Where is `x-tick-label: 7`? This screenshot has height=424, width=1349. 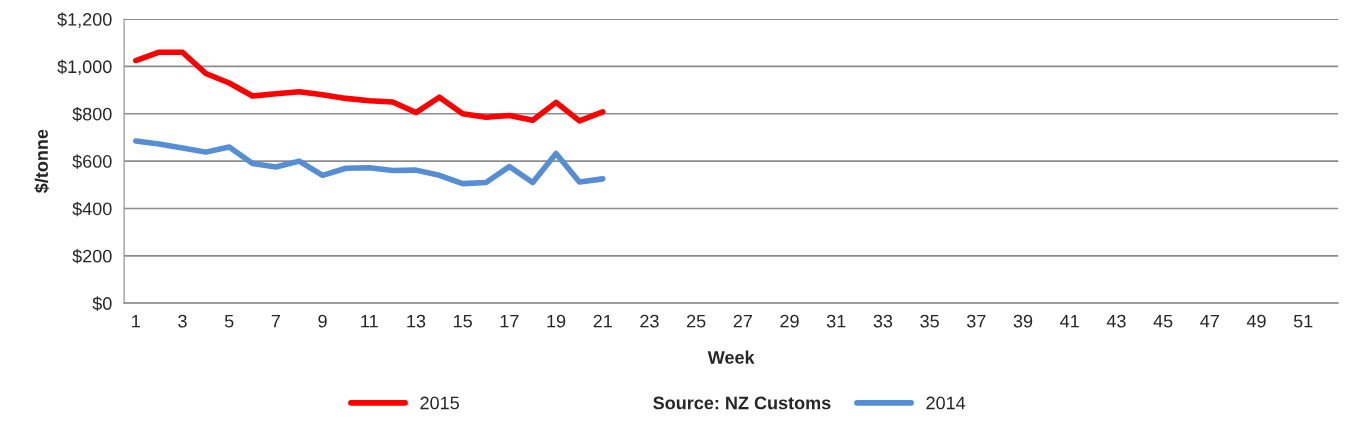 x-tick-label: 7 is located at coordinates (275, 321).